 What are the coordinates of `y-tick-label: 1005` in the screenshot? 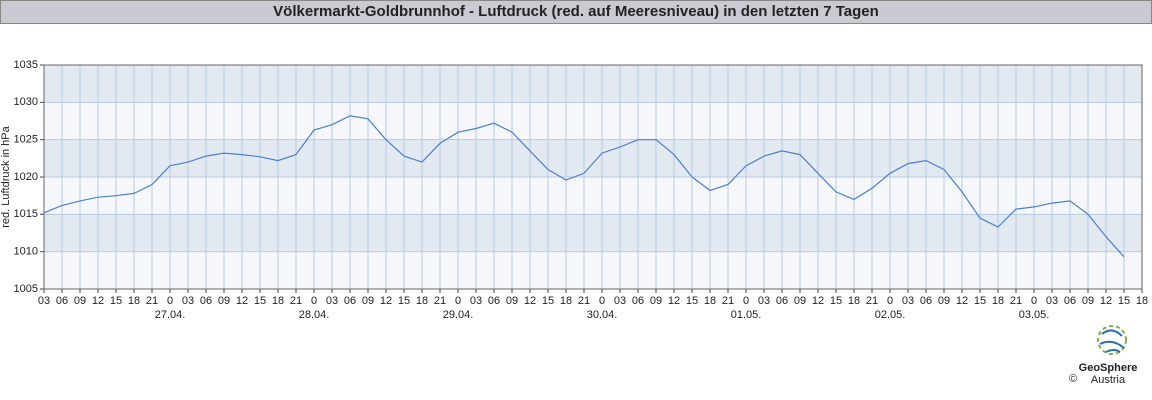 It's located at (26, 289).